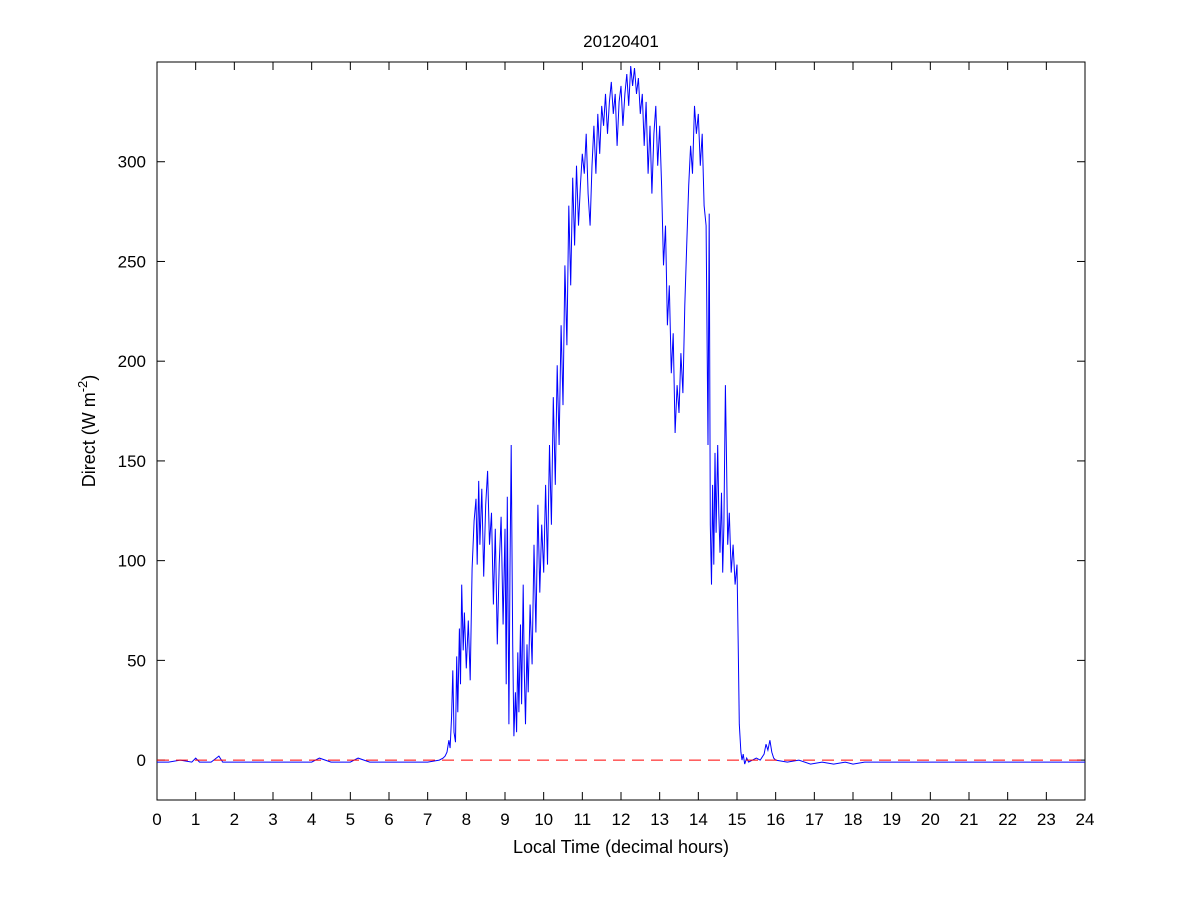 This screenshot has height=900, width=1201. What do you see at coordinates (466, 819) in the screenshot?
I see `x-tick-label: 8` at bounding box center [466, 819].